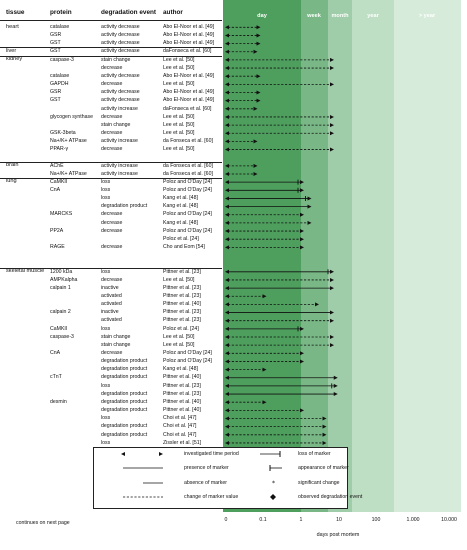 The width and height of the screenshot is (467, 550). What do you see at coordinates (60, 312) in the screenshot?
I see `row-protein: calpain 2` at bounding box center [60, 312].